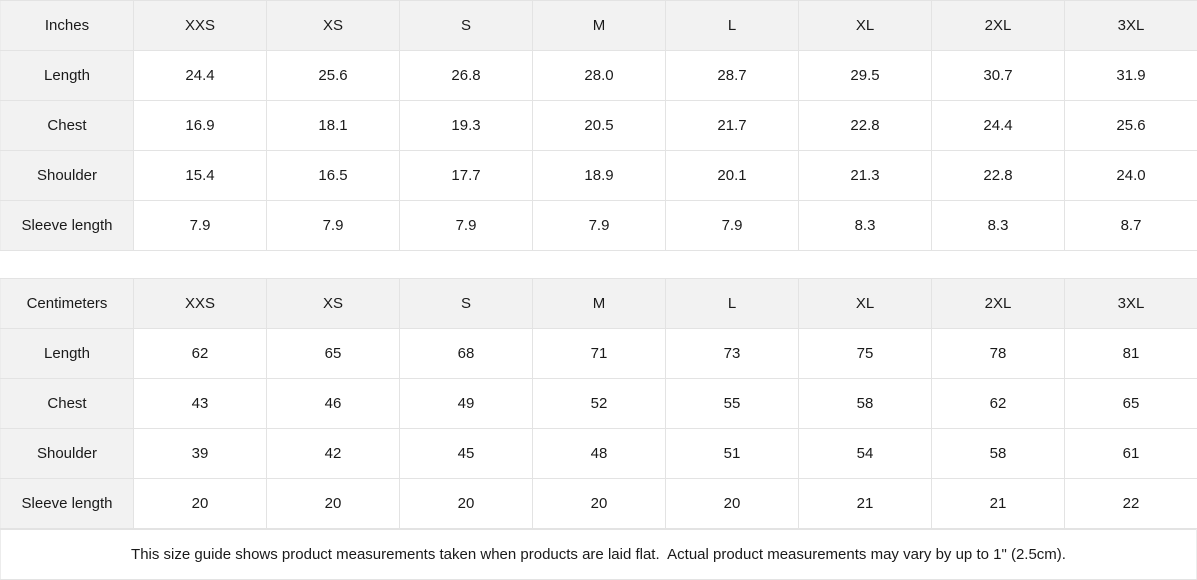 Image resolution: width=1197 pixels, height=580 pixels. I want to click on table-cell: 28.0, so click(599, 75).